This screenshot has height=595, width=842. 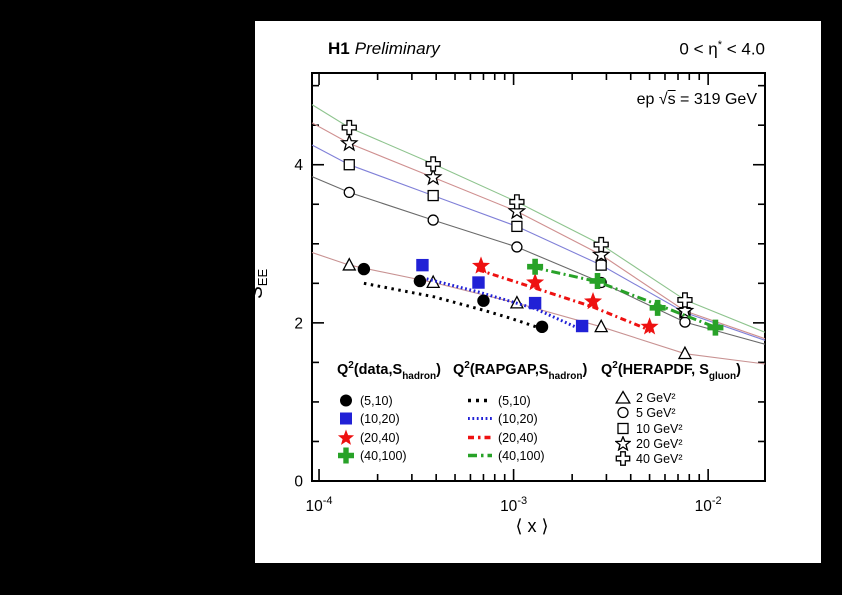 I want to click on legend-item-rapgap-10-20: (10,20), so click(x=502, y=418).